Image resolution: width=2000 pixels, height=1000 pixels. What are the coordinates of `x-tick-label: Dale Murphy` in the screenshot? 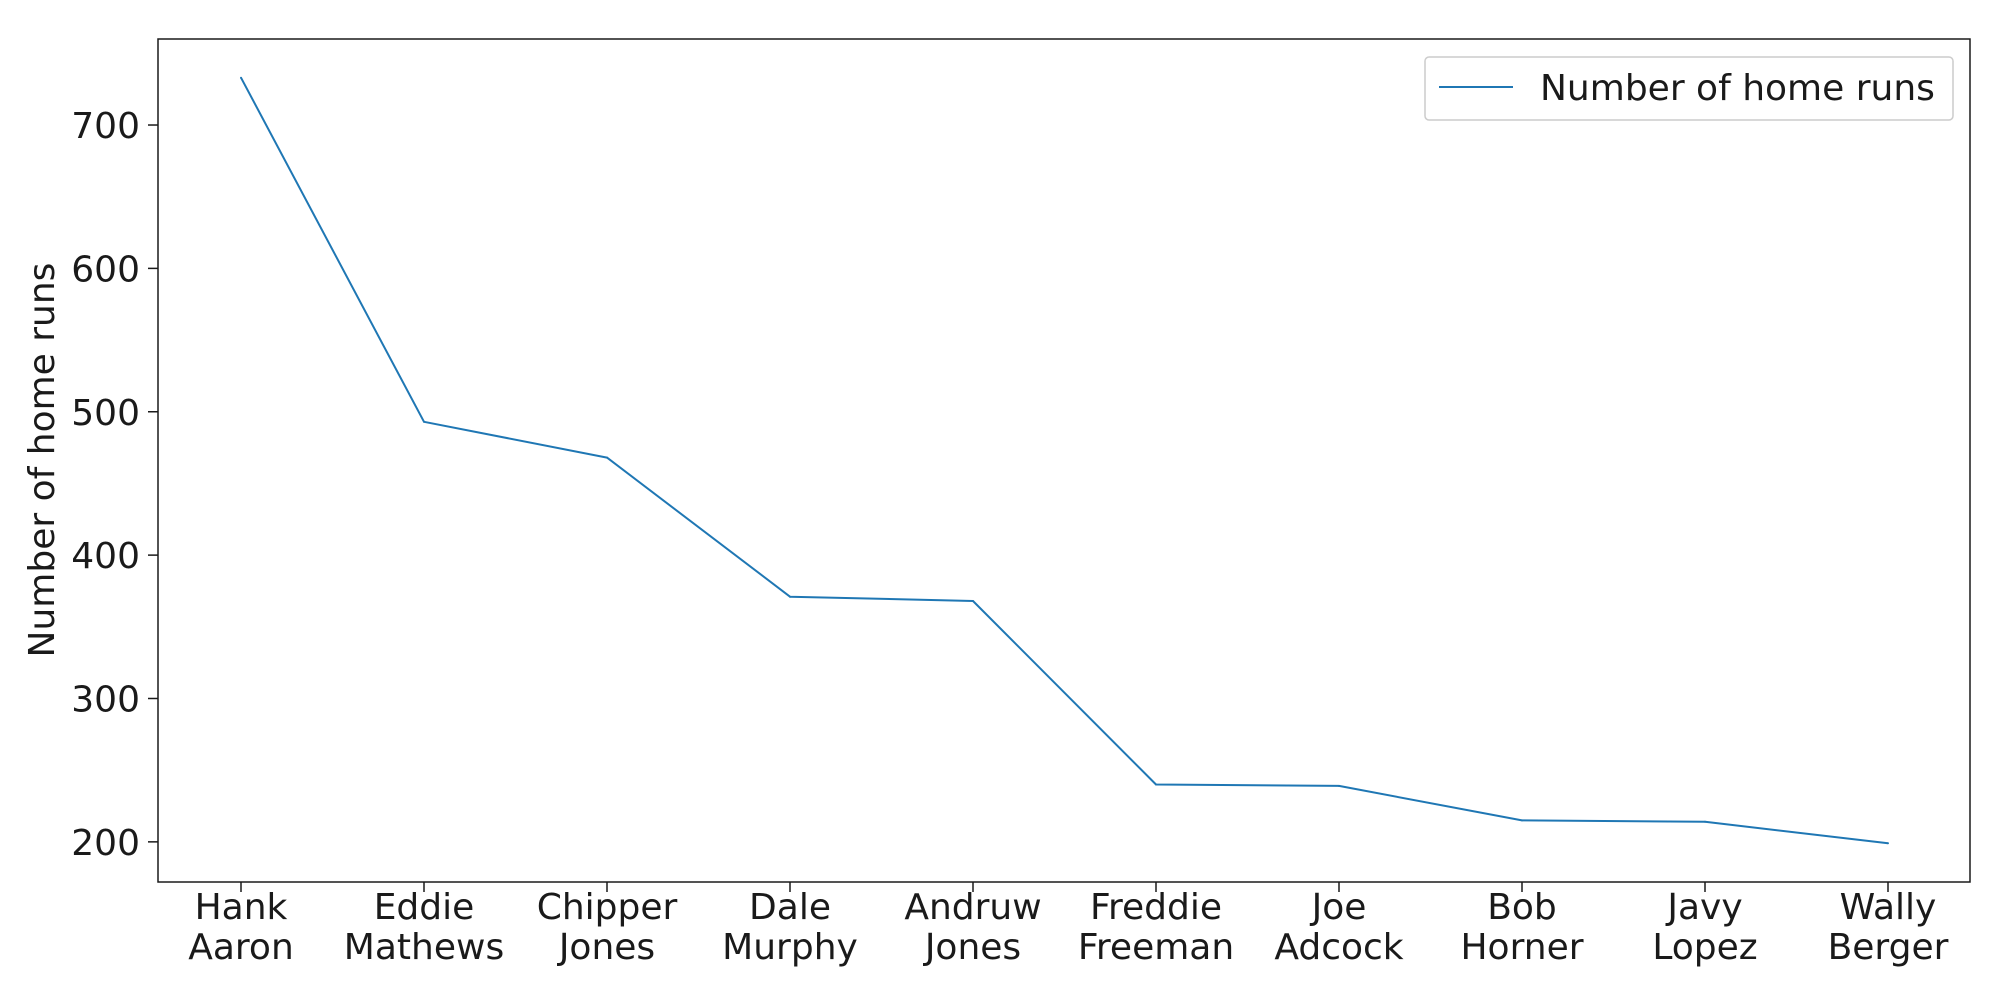 It's located at (790, 927).